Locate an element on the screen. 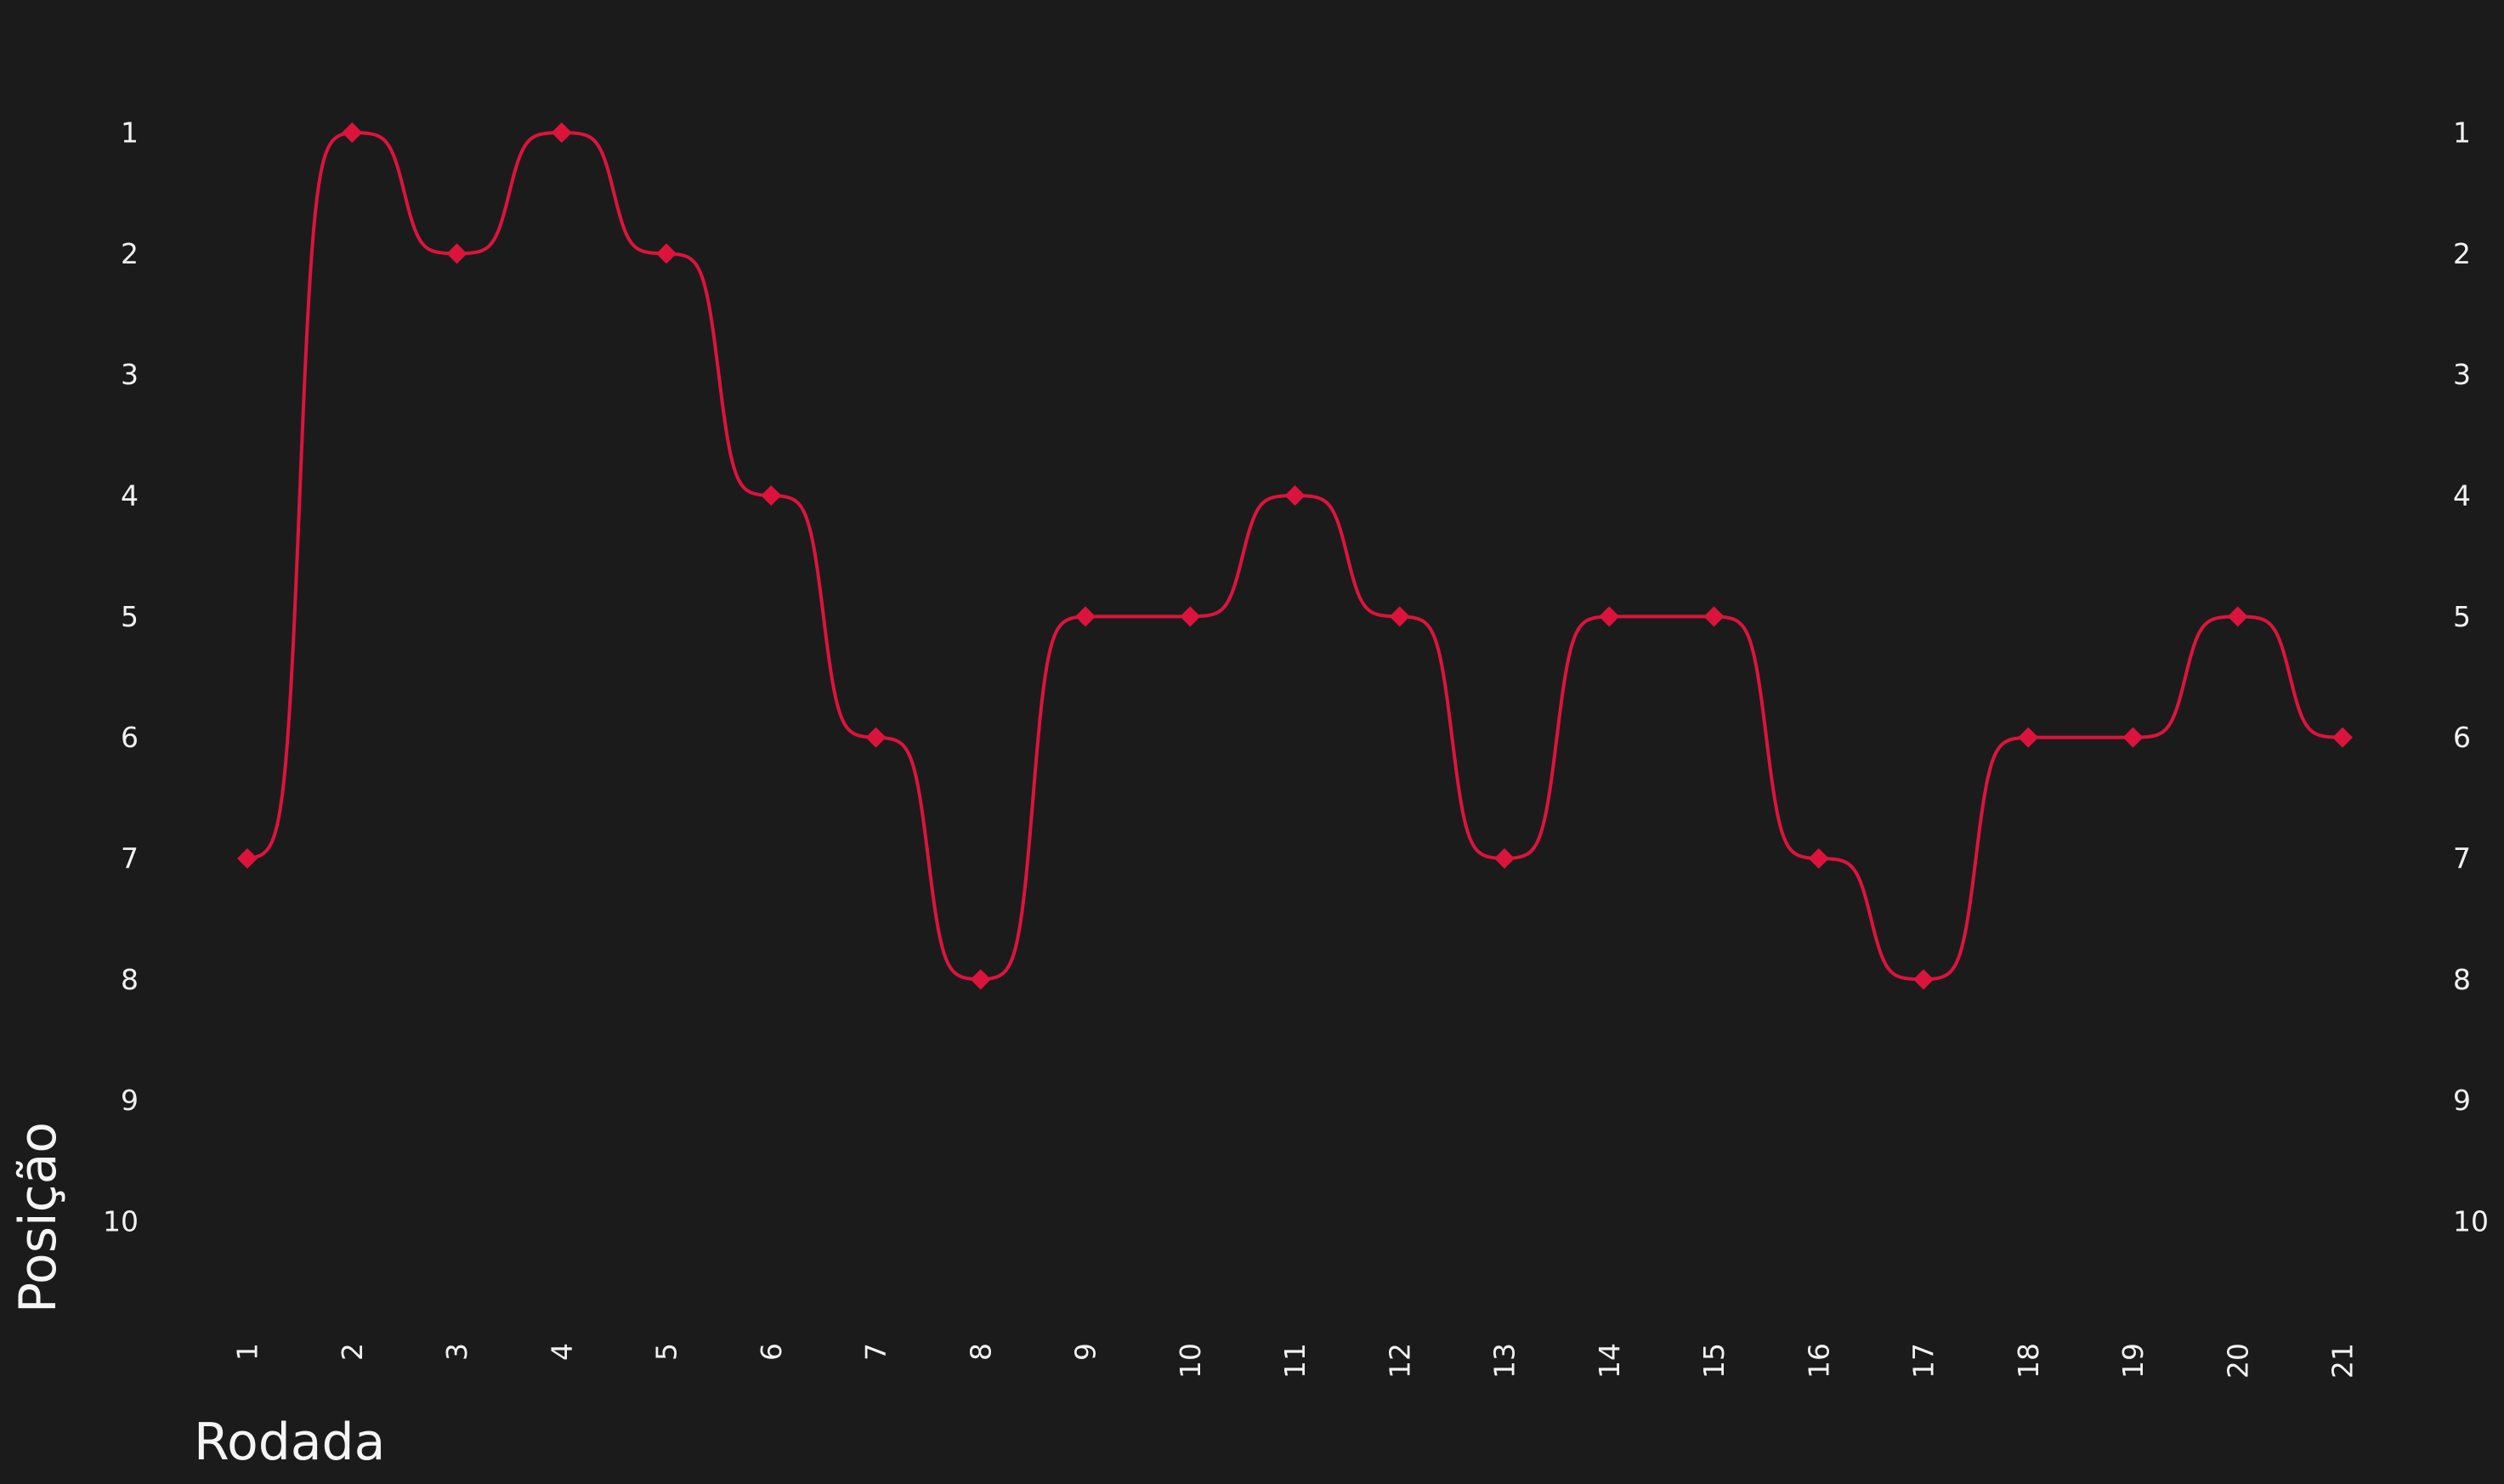 This screenshot has height=1484, width=2504. y-tick-label-right: 4 is located at coordinates (2462, 496).